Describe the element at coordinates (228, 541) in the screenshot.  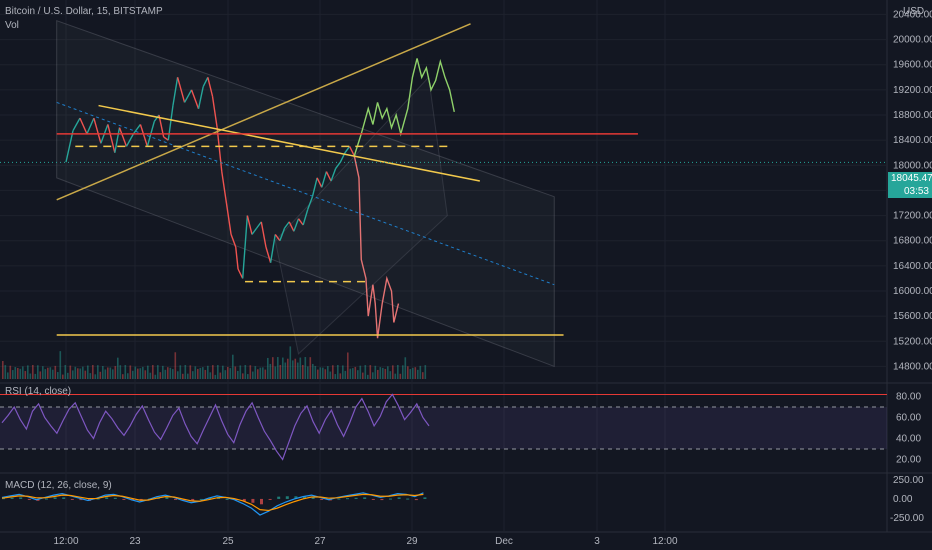
I see `time-tick-label: 25` at that location.